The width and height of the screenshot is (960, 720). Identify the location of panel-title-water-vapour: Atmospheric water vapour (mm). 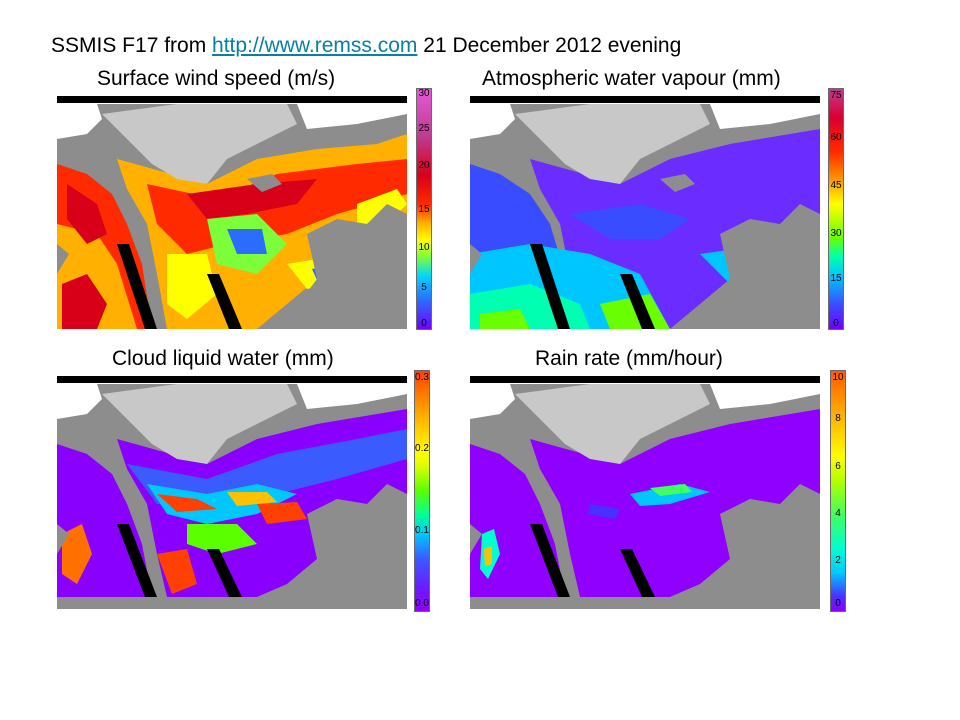
(631, 79).